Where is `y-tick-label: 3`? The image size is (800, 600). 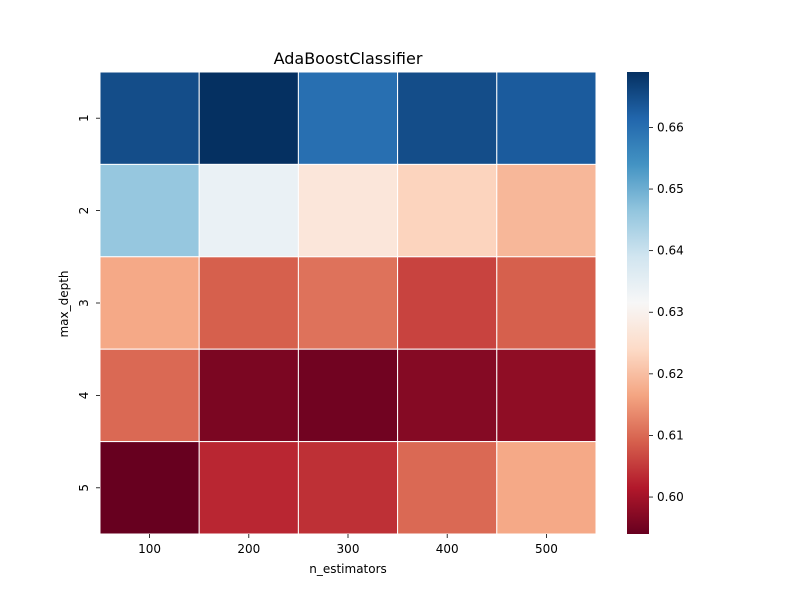
y-tick-label: 3 is located at coordinates (84, 303).